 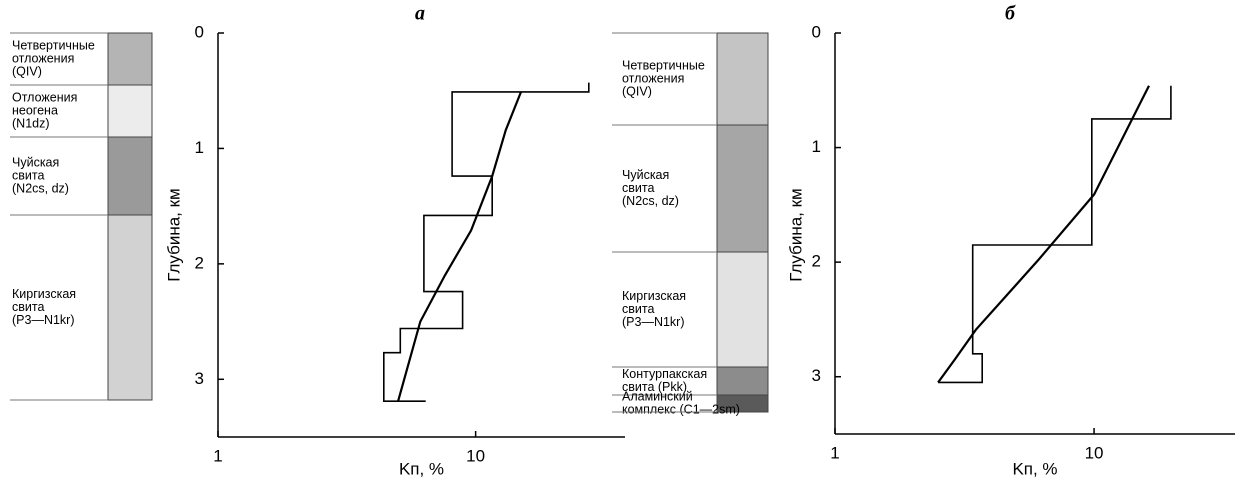 What do you see at coordinates (681, 409) in the screenshot?
I see `layer-label: комплекс (C1—2sm)` at bounding box center [681, 409].